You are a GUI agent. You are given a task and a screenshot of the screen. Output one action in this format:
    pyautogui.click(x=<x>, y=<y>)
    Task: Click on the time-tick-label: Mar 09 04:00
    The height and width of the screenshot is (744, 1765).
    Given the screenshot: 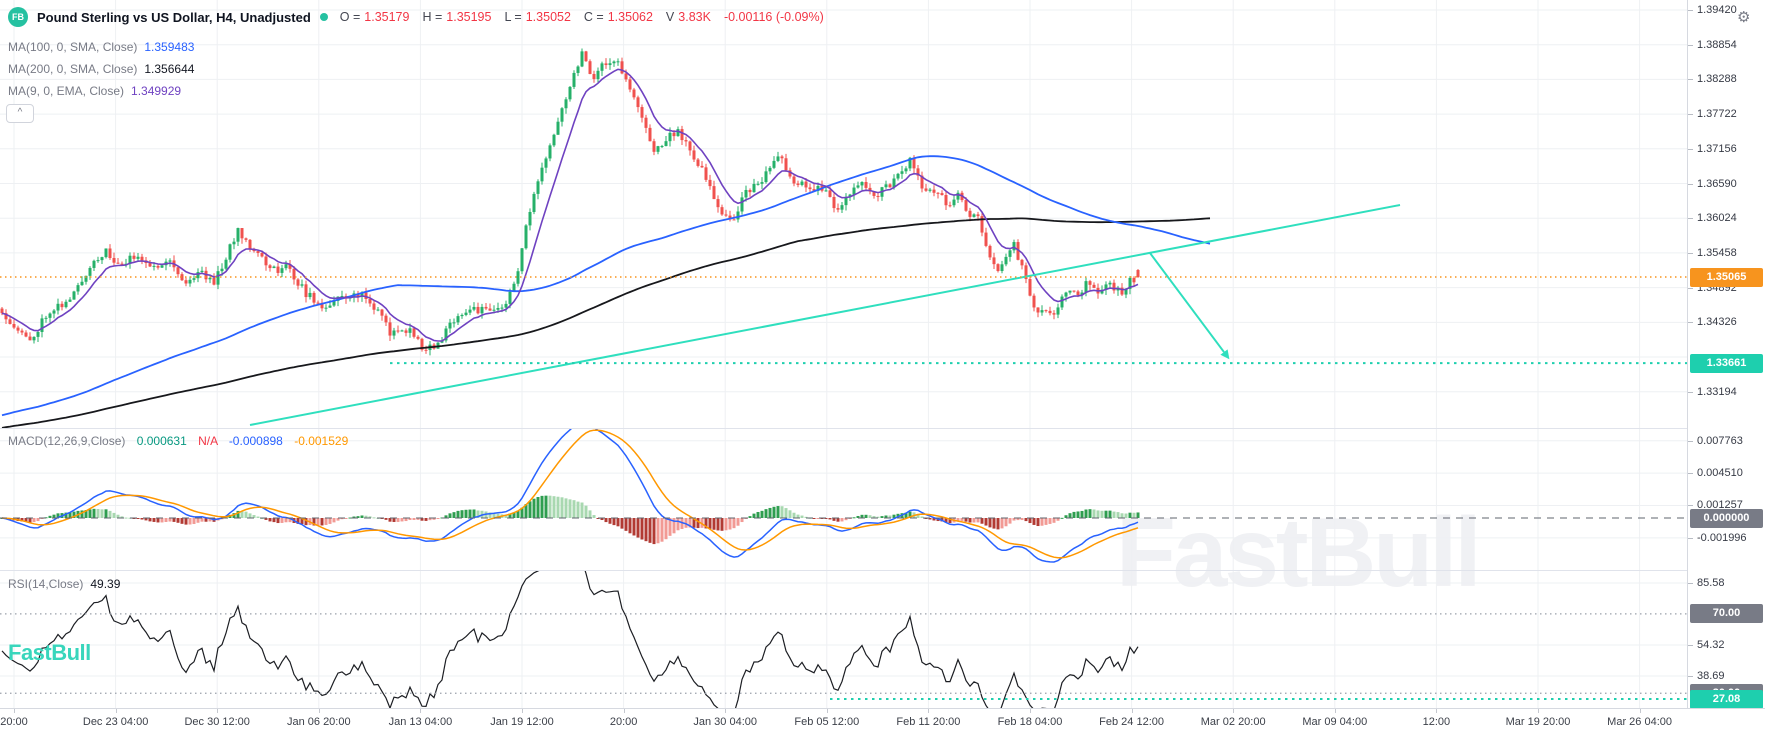 What is the action you would take?
    pyautogui.click(x=1335, y=722)
    